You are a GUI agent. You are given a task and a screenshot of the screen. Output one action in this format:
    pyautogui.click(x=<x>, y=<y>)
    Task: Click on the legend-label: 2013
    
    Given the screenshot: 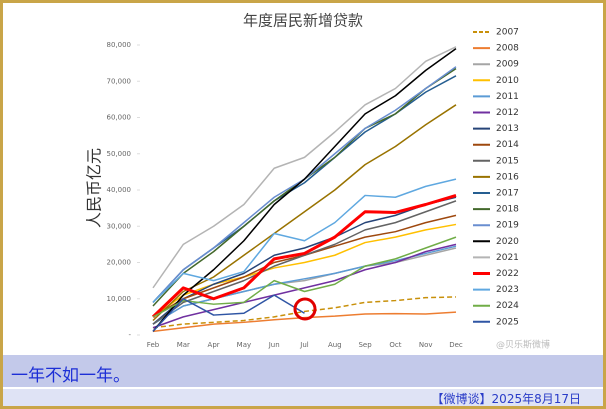 What is the action you would take?
    pyautogui.click(x=507, y=129)
    